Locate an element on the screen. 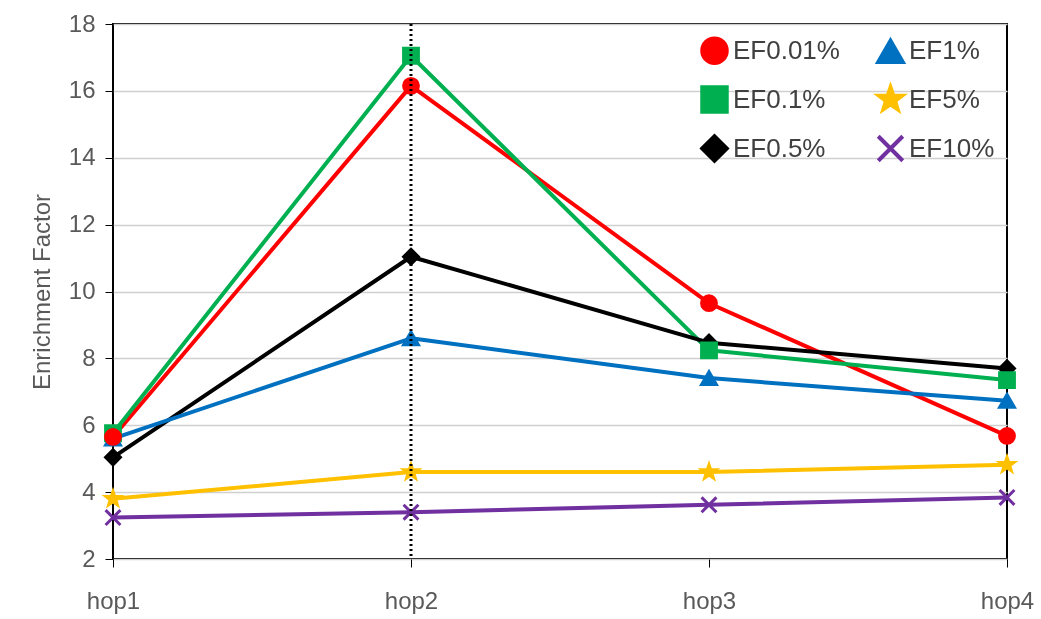 This screenshot has width=1041, height=619. y-tick-label: 10 is located at coordinates (82, 290).